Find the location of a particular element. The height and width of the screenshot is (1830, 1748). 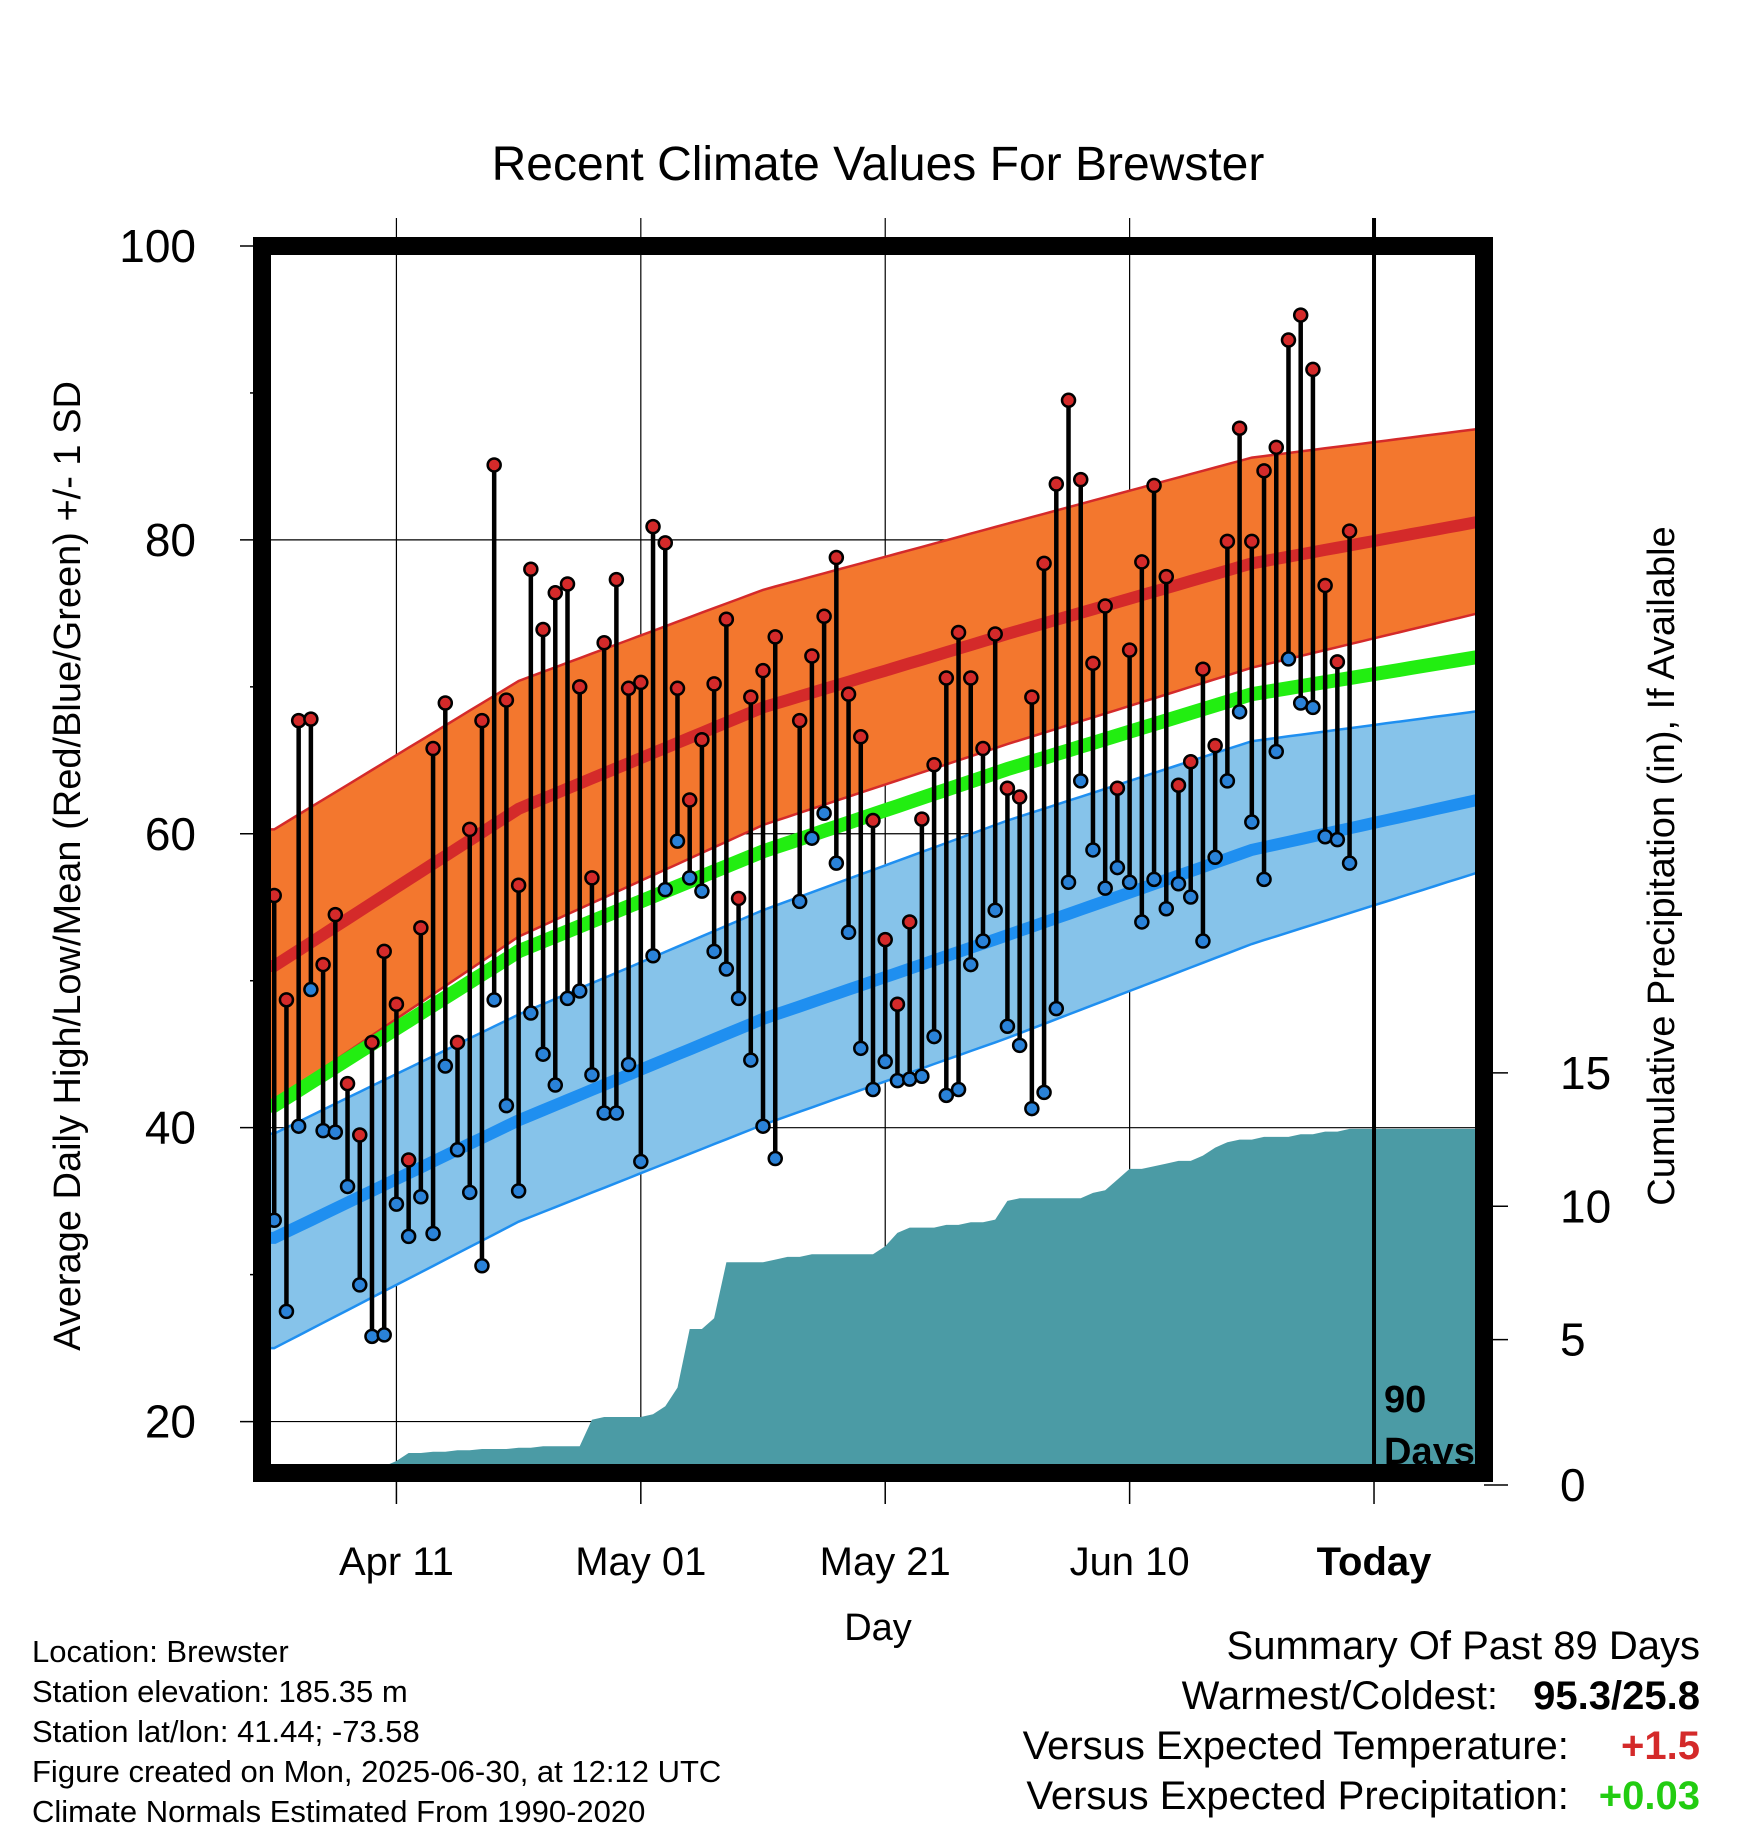

x-tick-label: May 21 is located at coordinates (885, 1562).